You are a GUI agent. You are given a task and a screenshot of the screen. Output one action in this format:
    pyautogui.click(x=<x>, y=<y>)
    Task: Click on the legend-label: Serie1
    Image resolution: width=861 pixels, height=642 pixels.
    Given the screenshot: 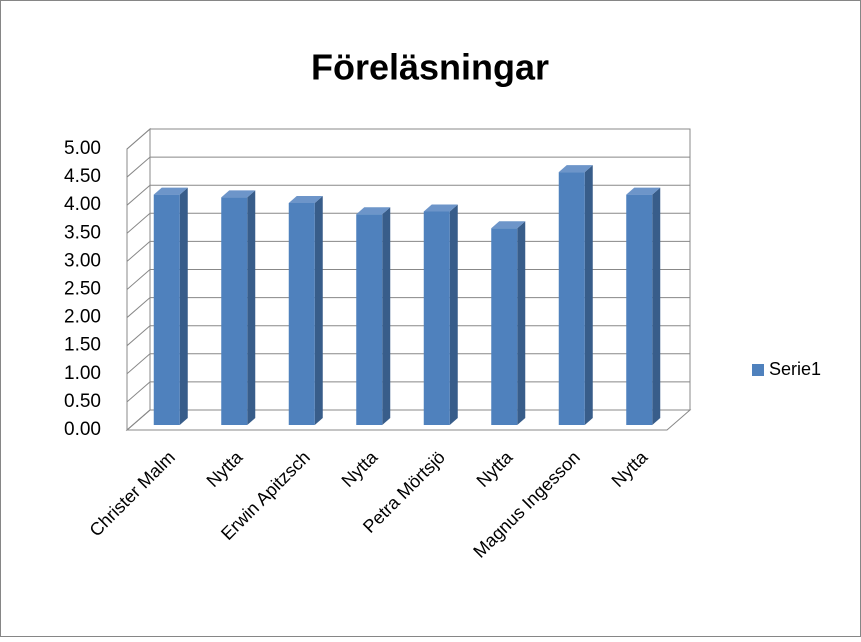 What is the action you would take?
    pyautogui.click(x=795, y=369)
    